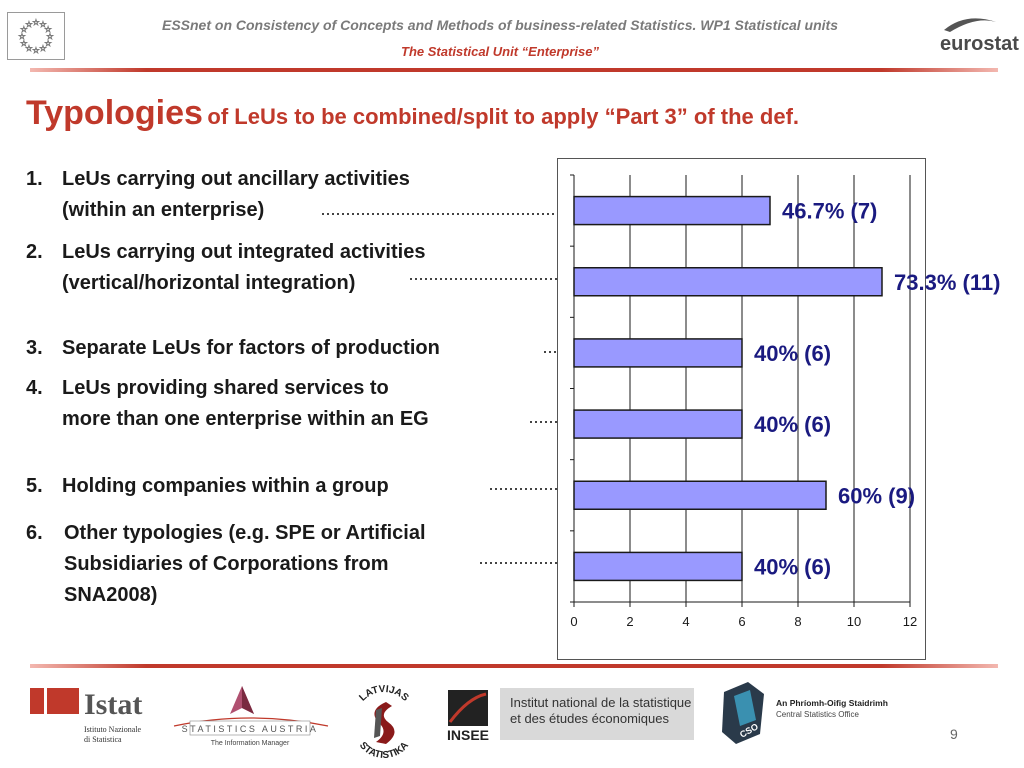 This screenshot has height=768, width=1024. What do you see at coordinates (468, 735) in the screenshot?
I see `insee-logo-text: INSEE` at bounding box center [468, 735].